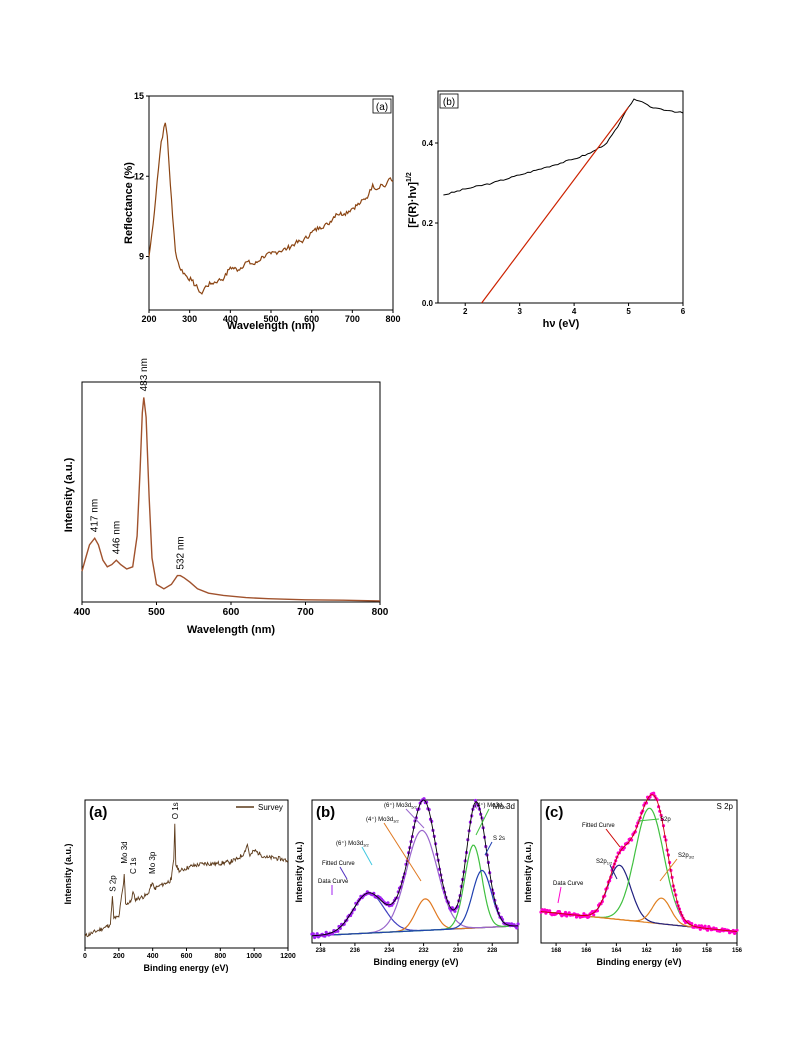  I want to click on xps-s2p-x-tick-label: 164, so click(616, 951).